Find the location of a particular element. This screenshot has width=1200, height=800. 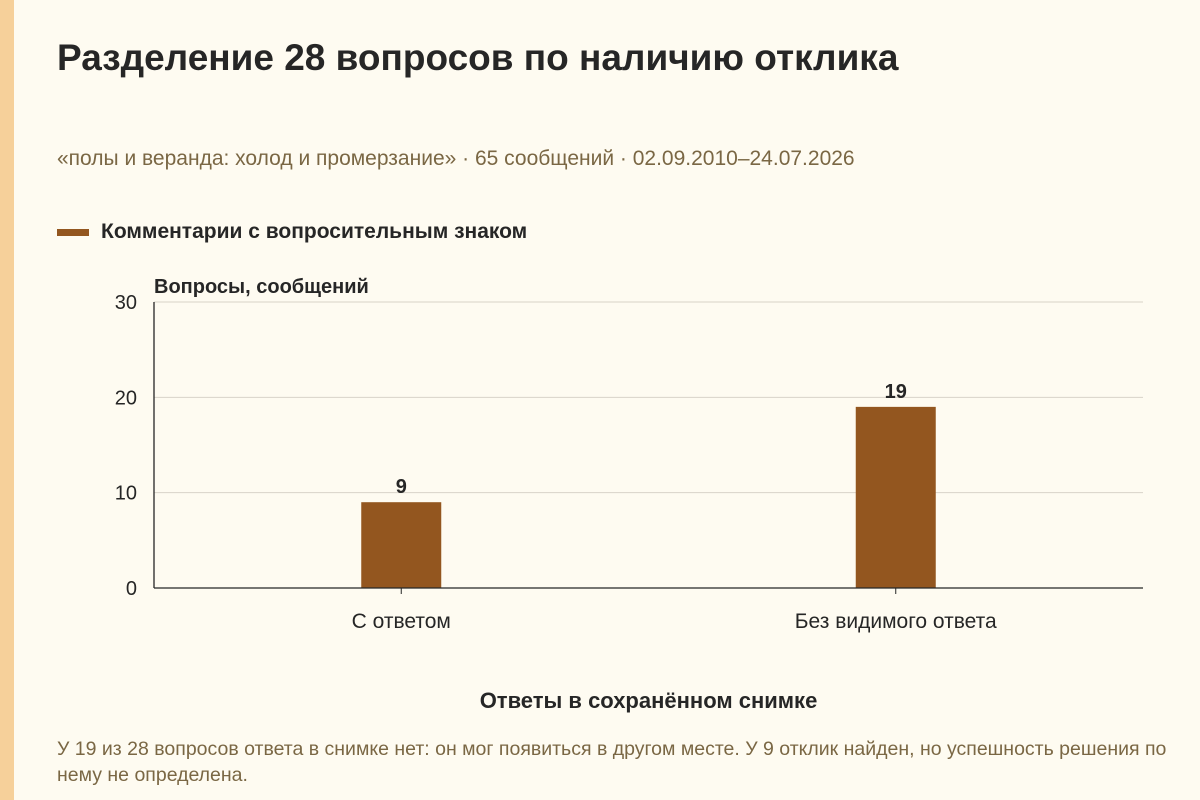

y-tick-label: 0 is located at coordinates (131, 589).